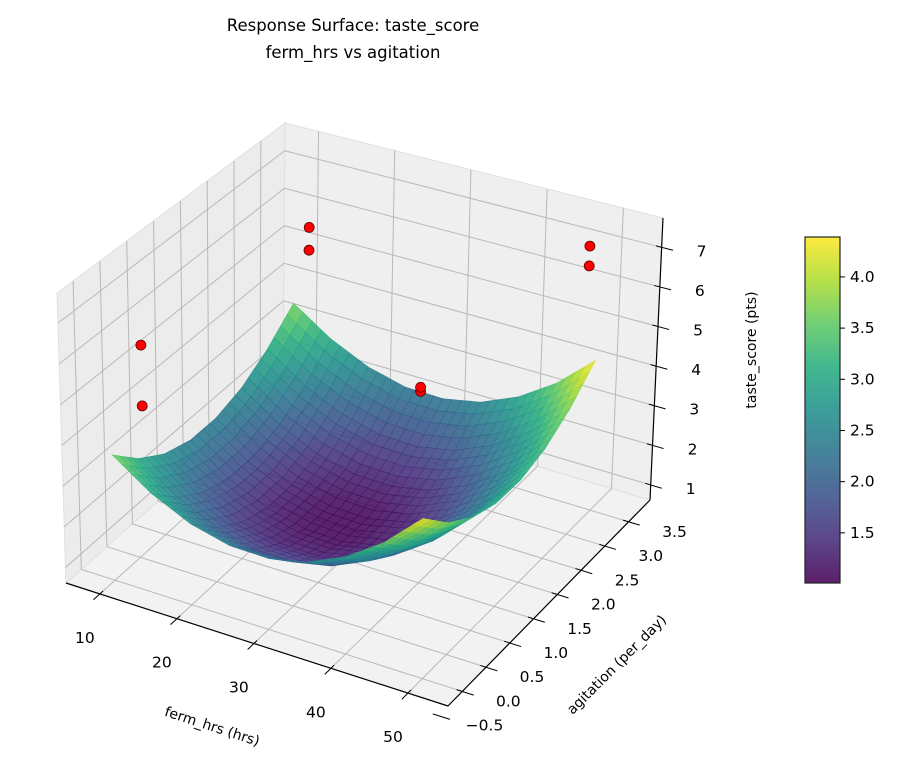  I want to click on x-tick-label: 30, so click(239, 688).